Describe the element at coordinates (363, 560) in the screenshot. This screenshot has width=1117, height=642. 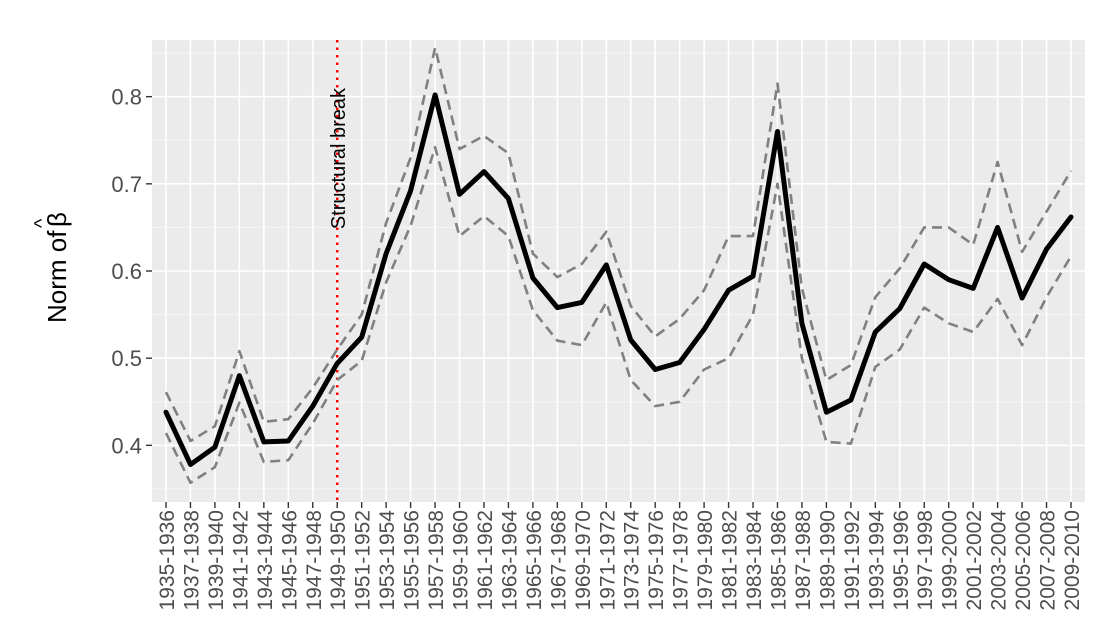
I see `x-tick-label: 1951-1952` at that location.